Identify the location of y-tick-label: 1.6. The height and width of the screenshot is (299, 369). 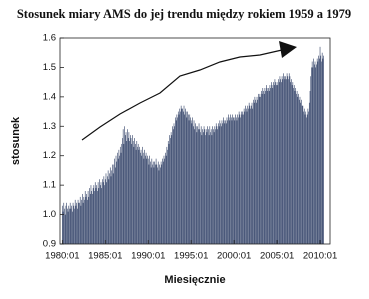
(49, 38).